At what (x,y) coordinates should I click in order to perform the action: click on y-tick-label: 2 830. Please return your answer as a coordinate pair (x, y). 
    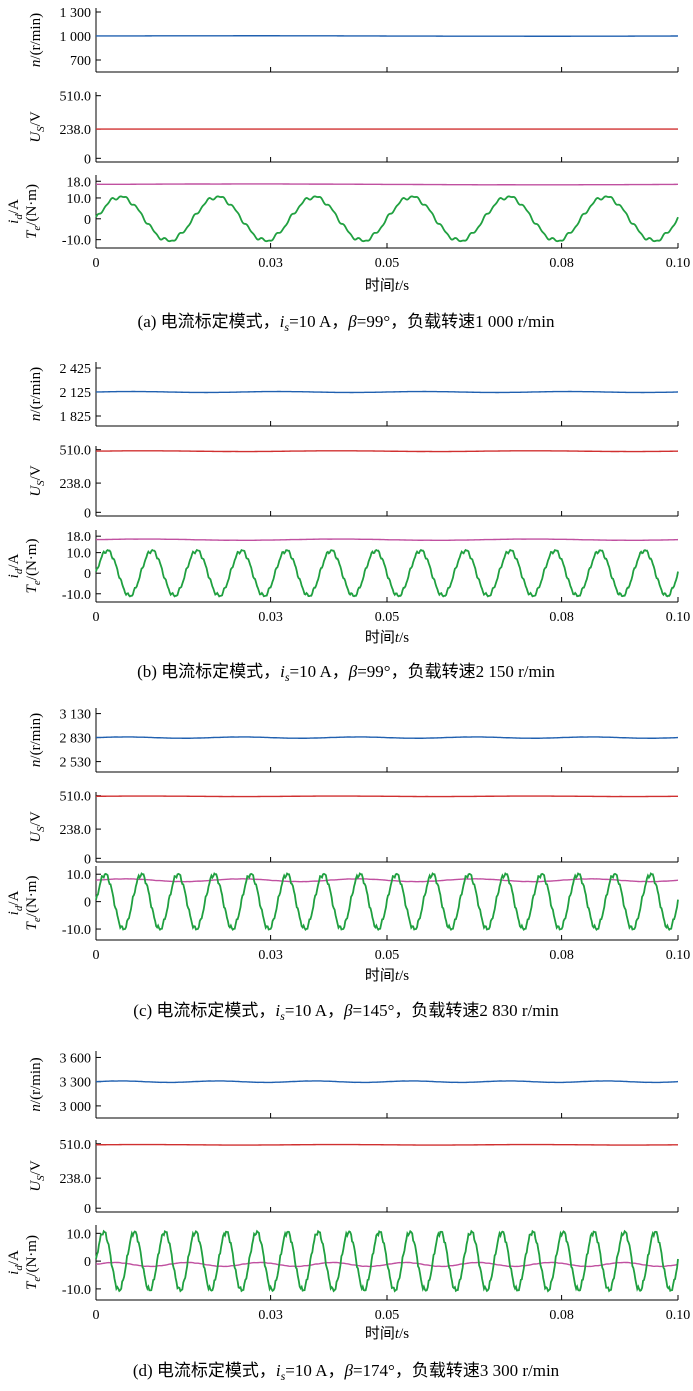
    Looking at the image, I should click on (76, 739).